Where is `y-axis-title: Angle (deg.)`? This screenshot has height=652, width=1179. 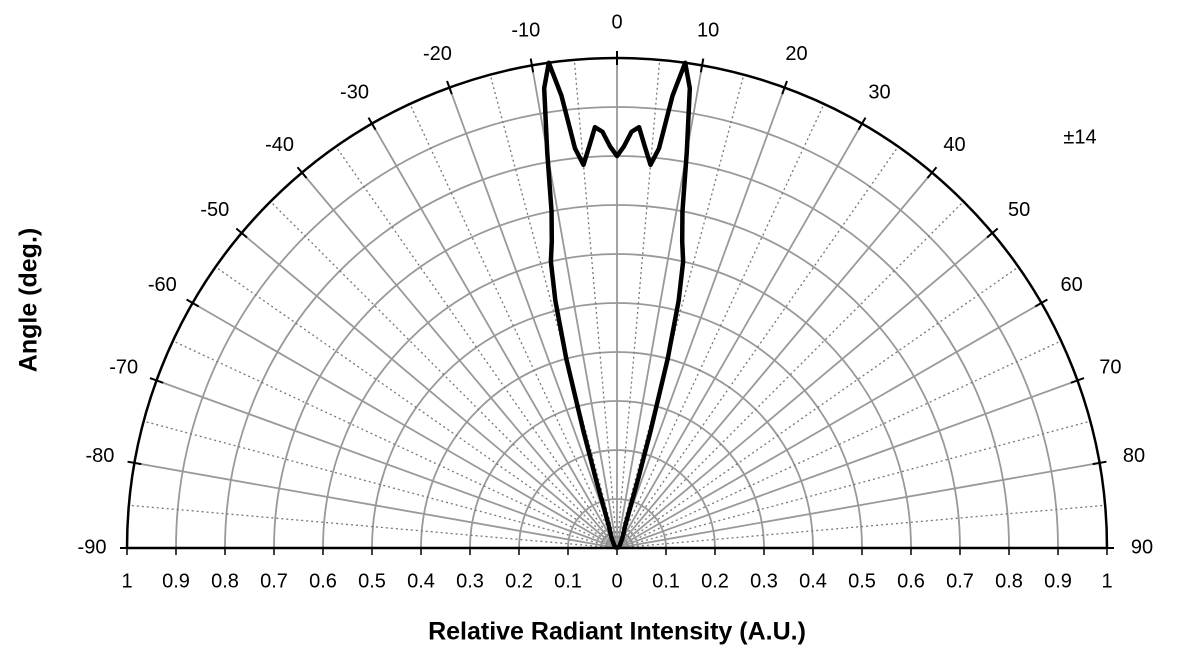 y-axis-title: Angle (deg.) is located at coordinates (29, 300).